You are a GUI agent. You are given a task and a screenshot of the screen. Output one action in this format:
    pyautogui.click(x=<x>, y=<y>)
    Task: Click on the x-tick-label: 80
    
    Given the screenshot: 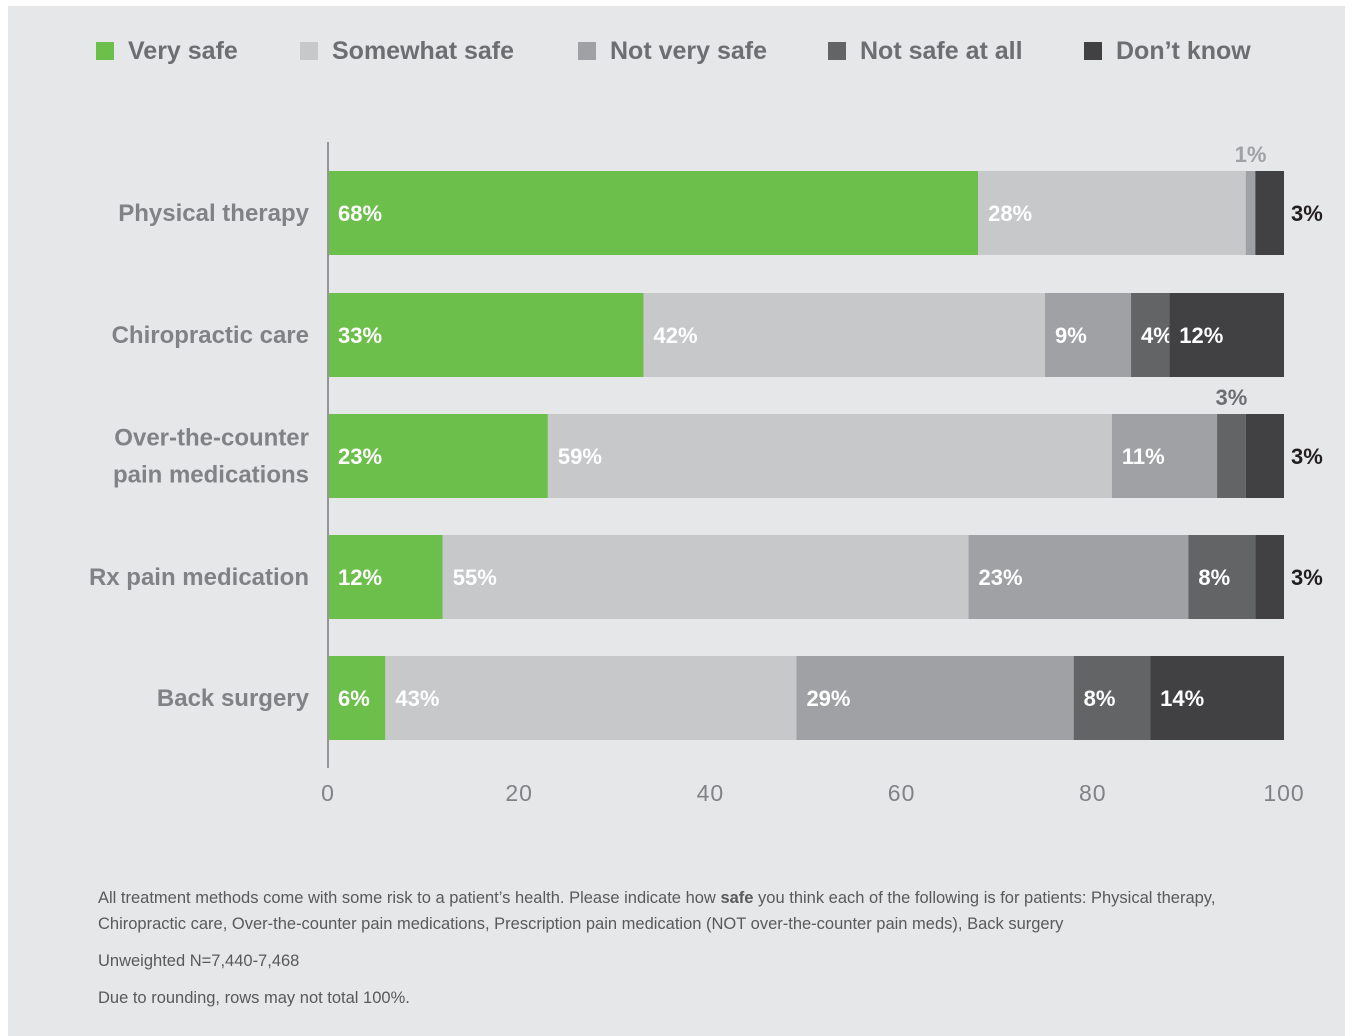 What is the action you would take?
    pyautogui.click(x=1093, y=793)
    